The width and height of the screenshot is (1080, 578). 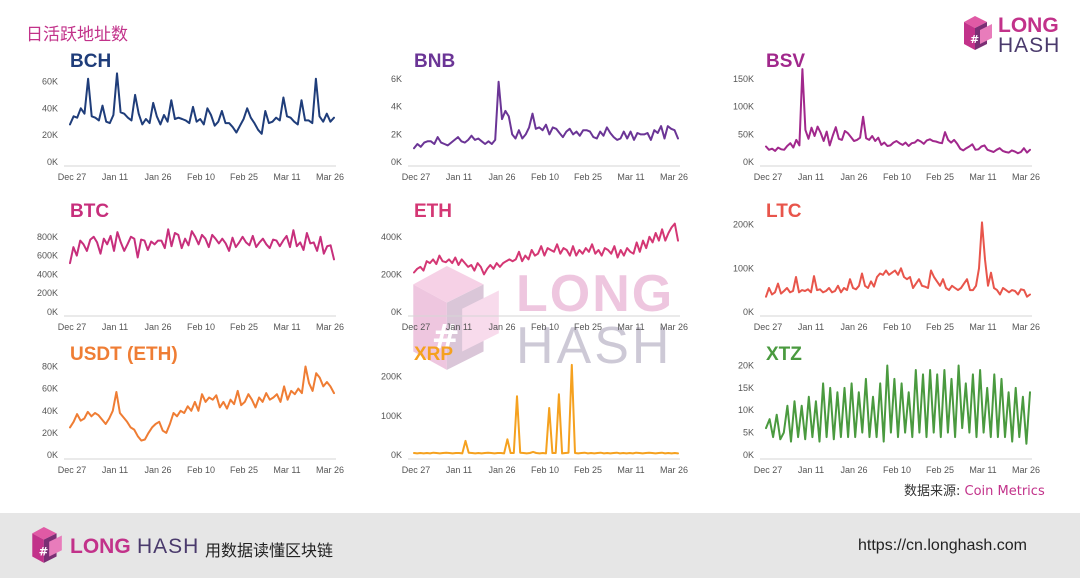 I want to click on y-tick-label: 4K, so click(x=396, y=107).